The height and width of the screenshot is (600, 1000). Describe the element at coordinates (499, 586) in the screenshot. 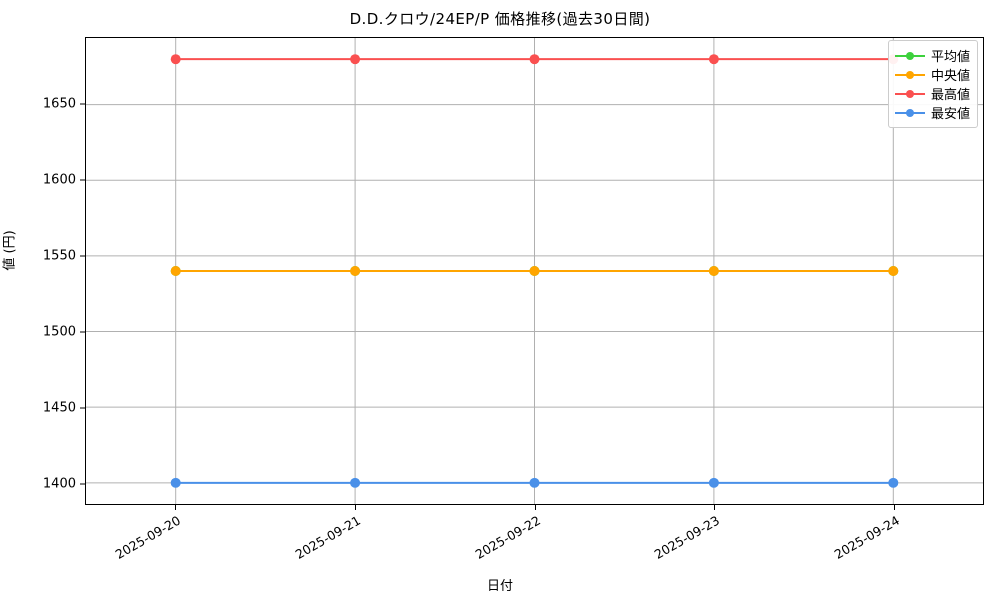

I see `x-axis-label: 日付` at that location.